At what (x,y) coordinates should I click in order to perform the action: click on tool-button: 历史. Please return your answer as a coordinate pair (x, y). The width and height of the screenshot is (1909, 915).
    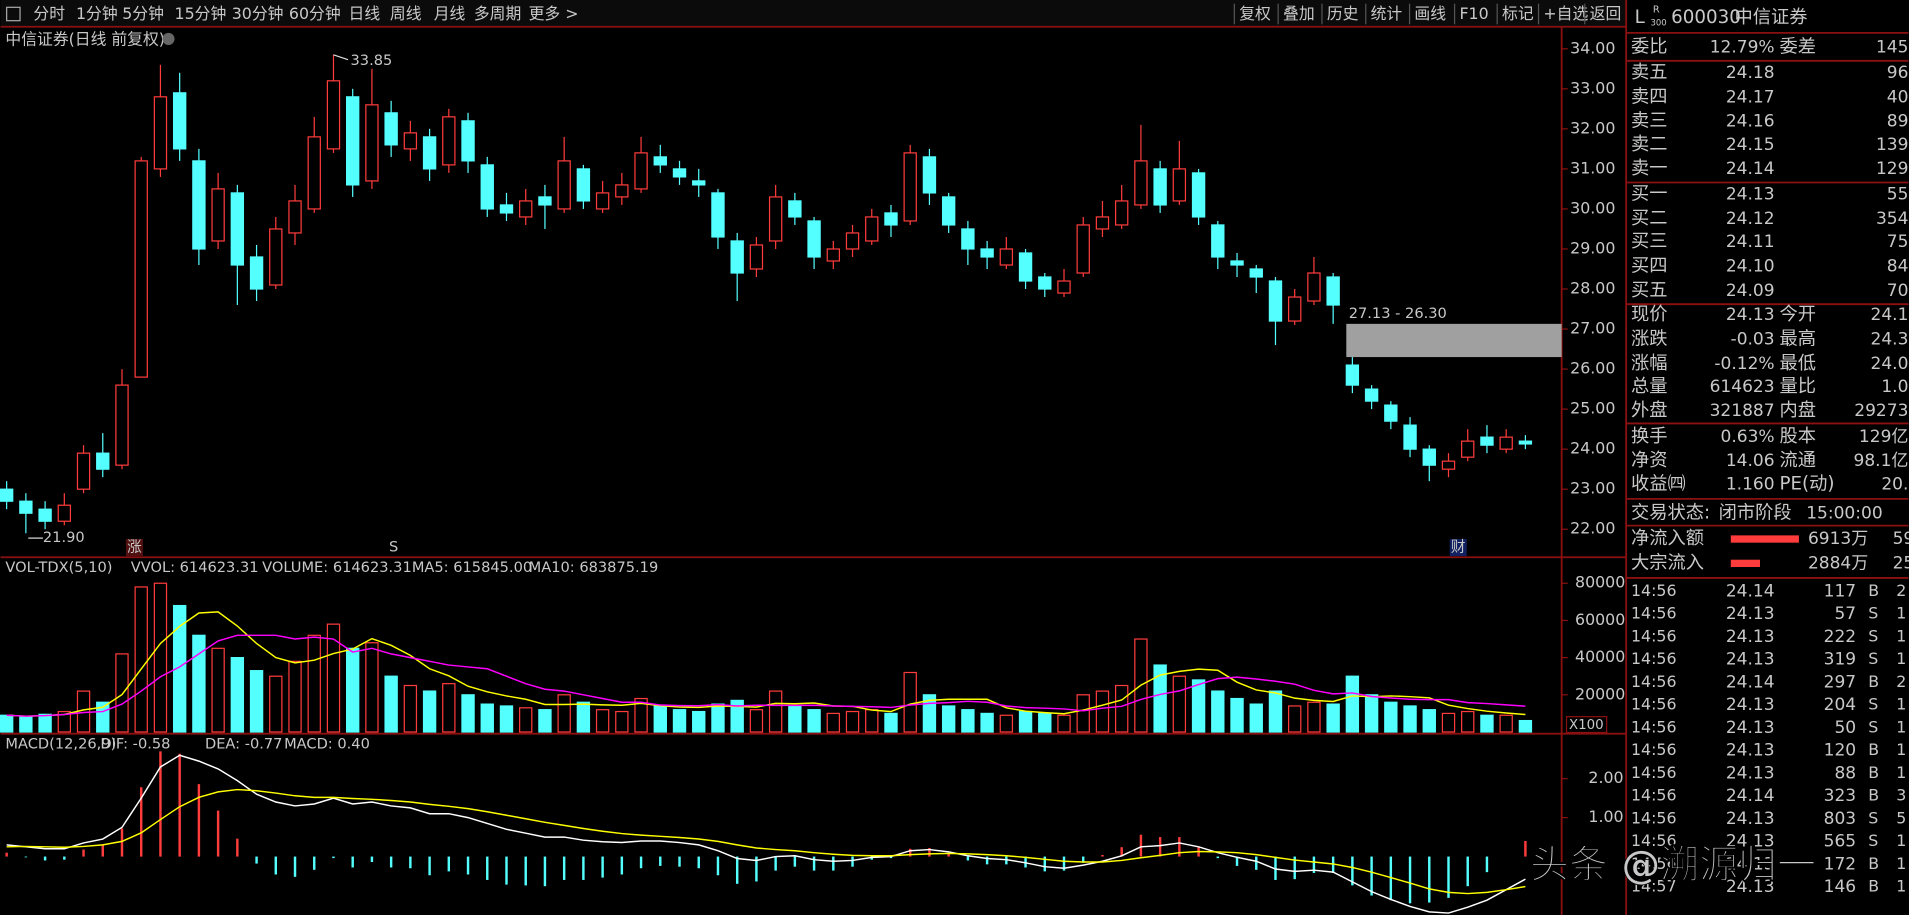
    Looking at the image, I should click on (1343, 13).